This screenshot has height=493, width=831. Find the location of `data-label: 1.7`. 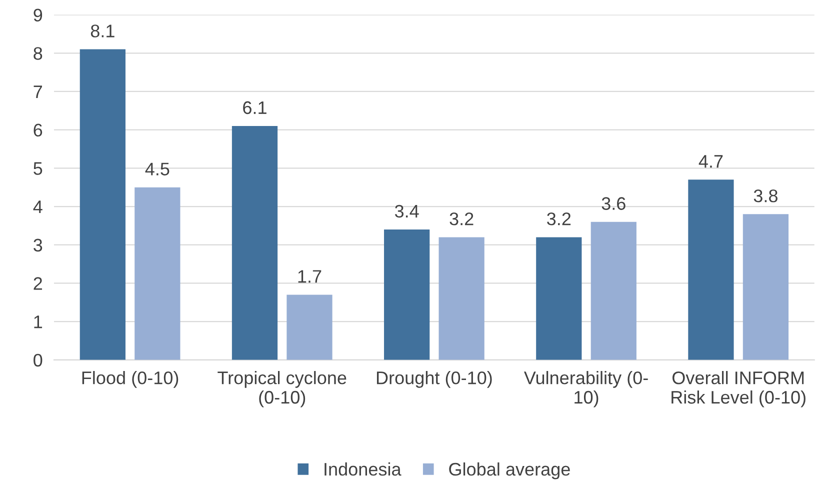

data-label: 1.7 is located at coordinates (310, 276).